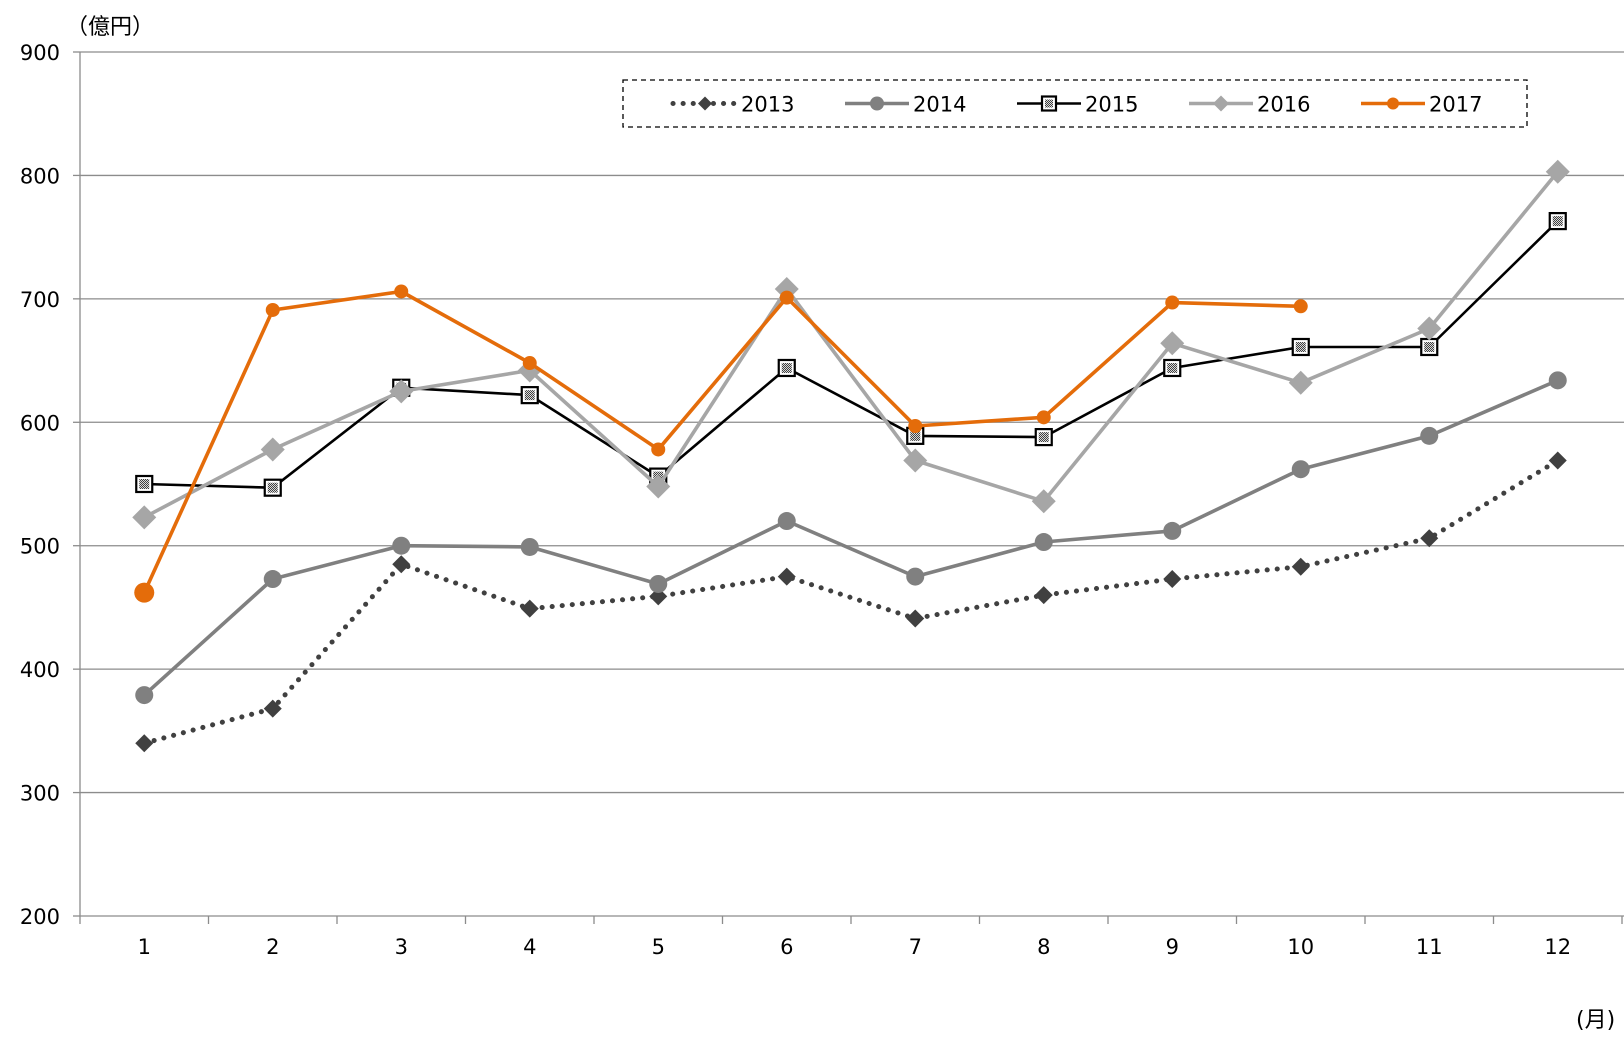 The image size is (1624, 1037). What do you see at coordinates (40, 670) in the screenshot?
I see `y-tick-label: 400` at bounding box center [40, 670].